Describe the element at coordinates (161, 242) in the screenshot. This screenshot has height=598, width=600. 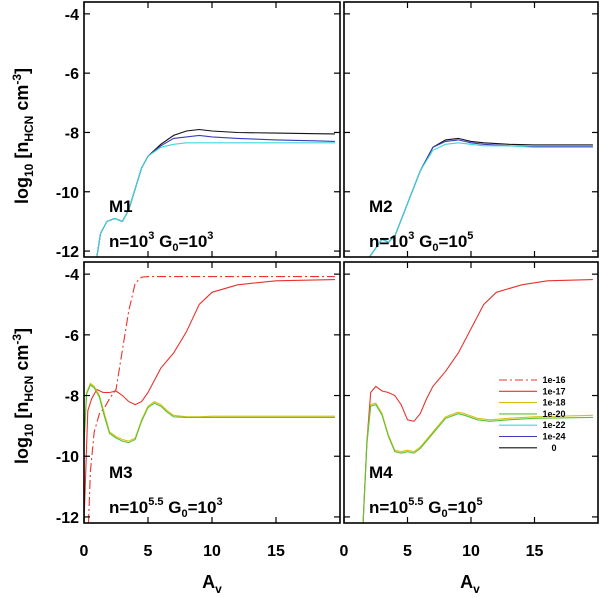
I see `panel-params-M1: n=103 G0=103` at that location.